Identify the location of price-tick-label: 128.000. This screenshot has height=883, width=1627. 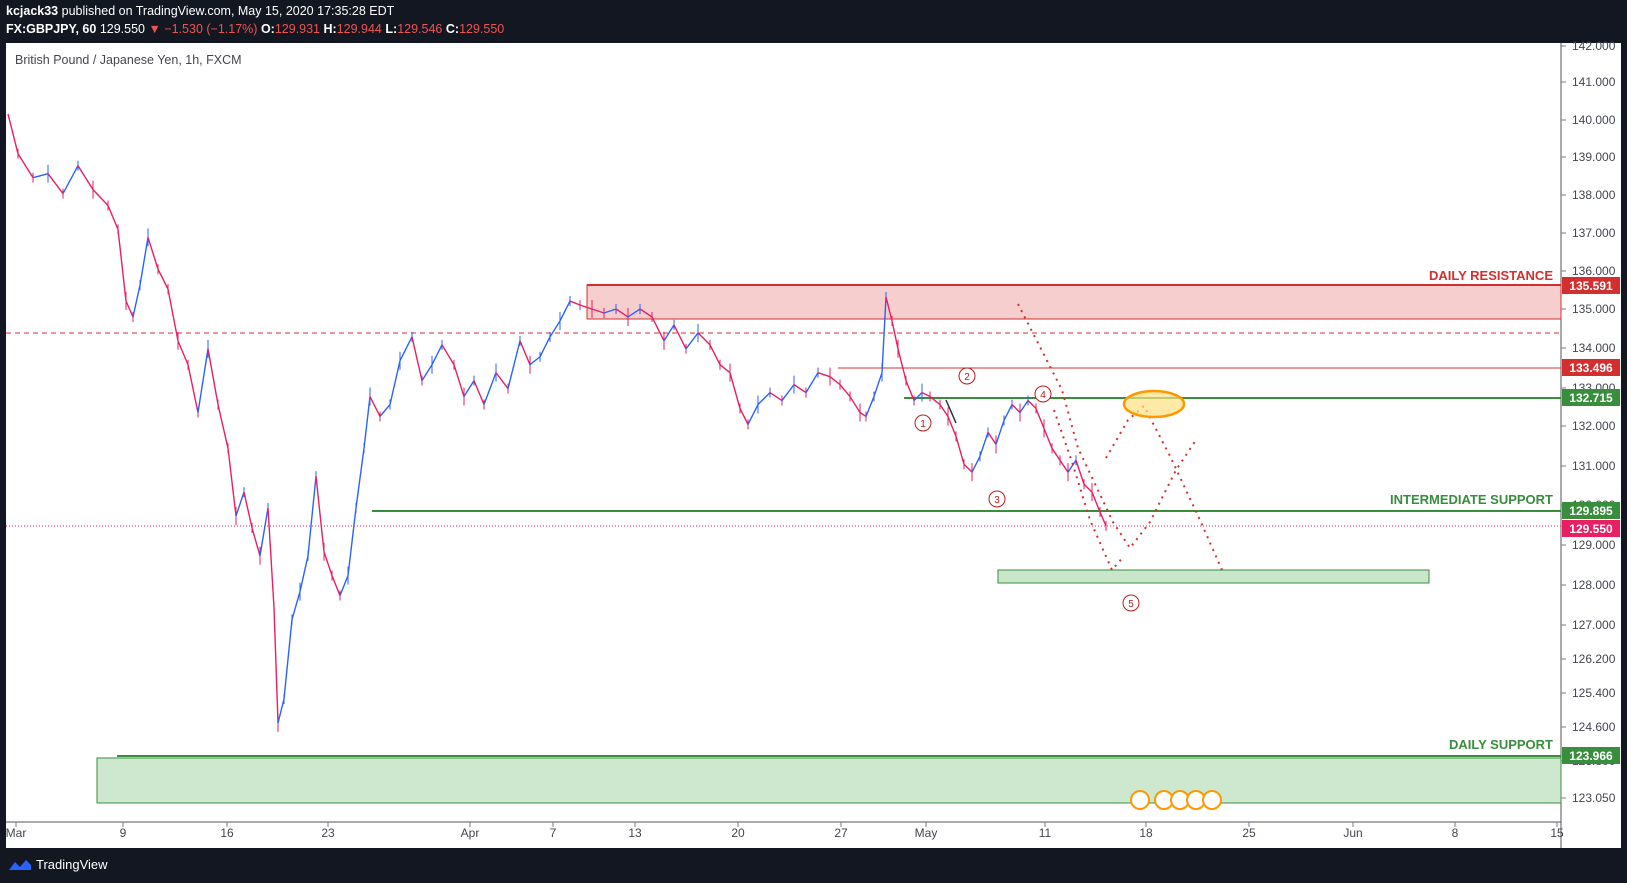
(1594, 585).